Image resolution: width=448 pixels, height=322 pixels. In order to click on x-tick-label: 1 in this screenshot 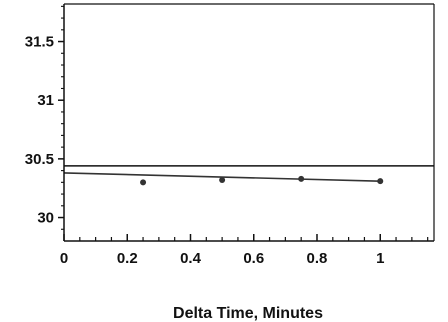, I will do `click(380, 258)`.